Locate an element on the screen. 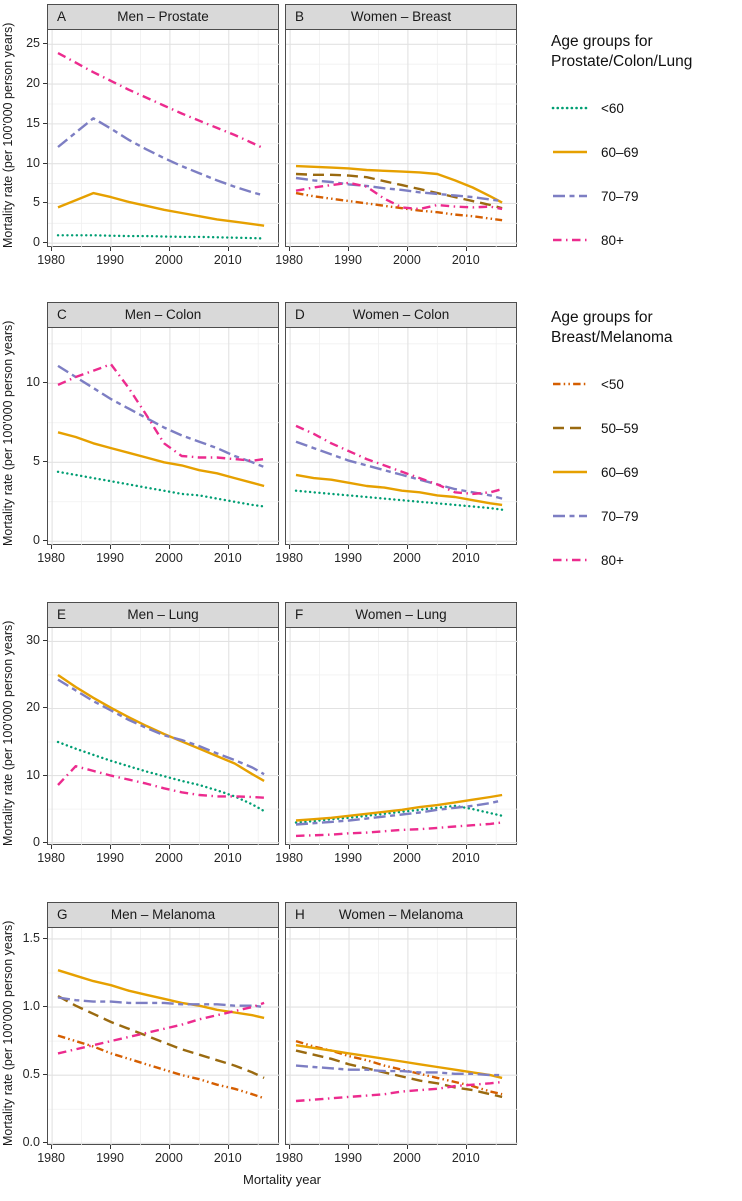 The width and height of the screenshot is (742, 1201). panel-plot-E is located at coordinates (163, 736).